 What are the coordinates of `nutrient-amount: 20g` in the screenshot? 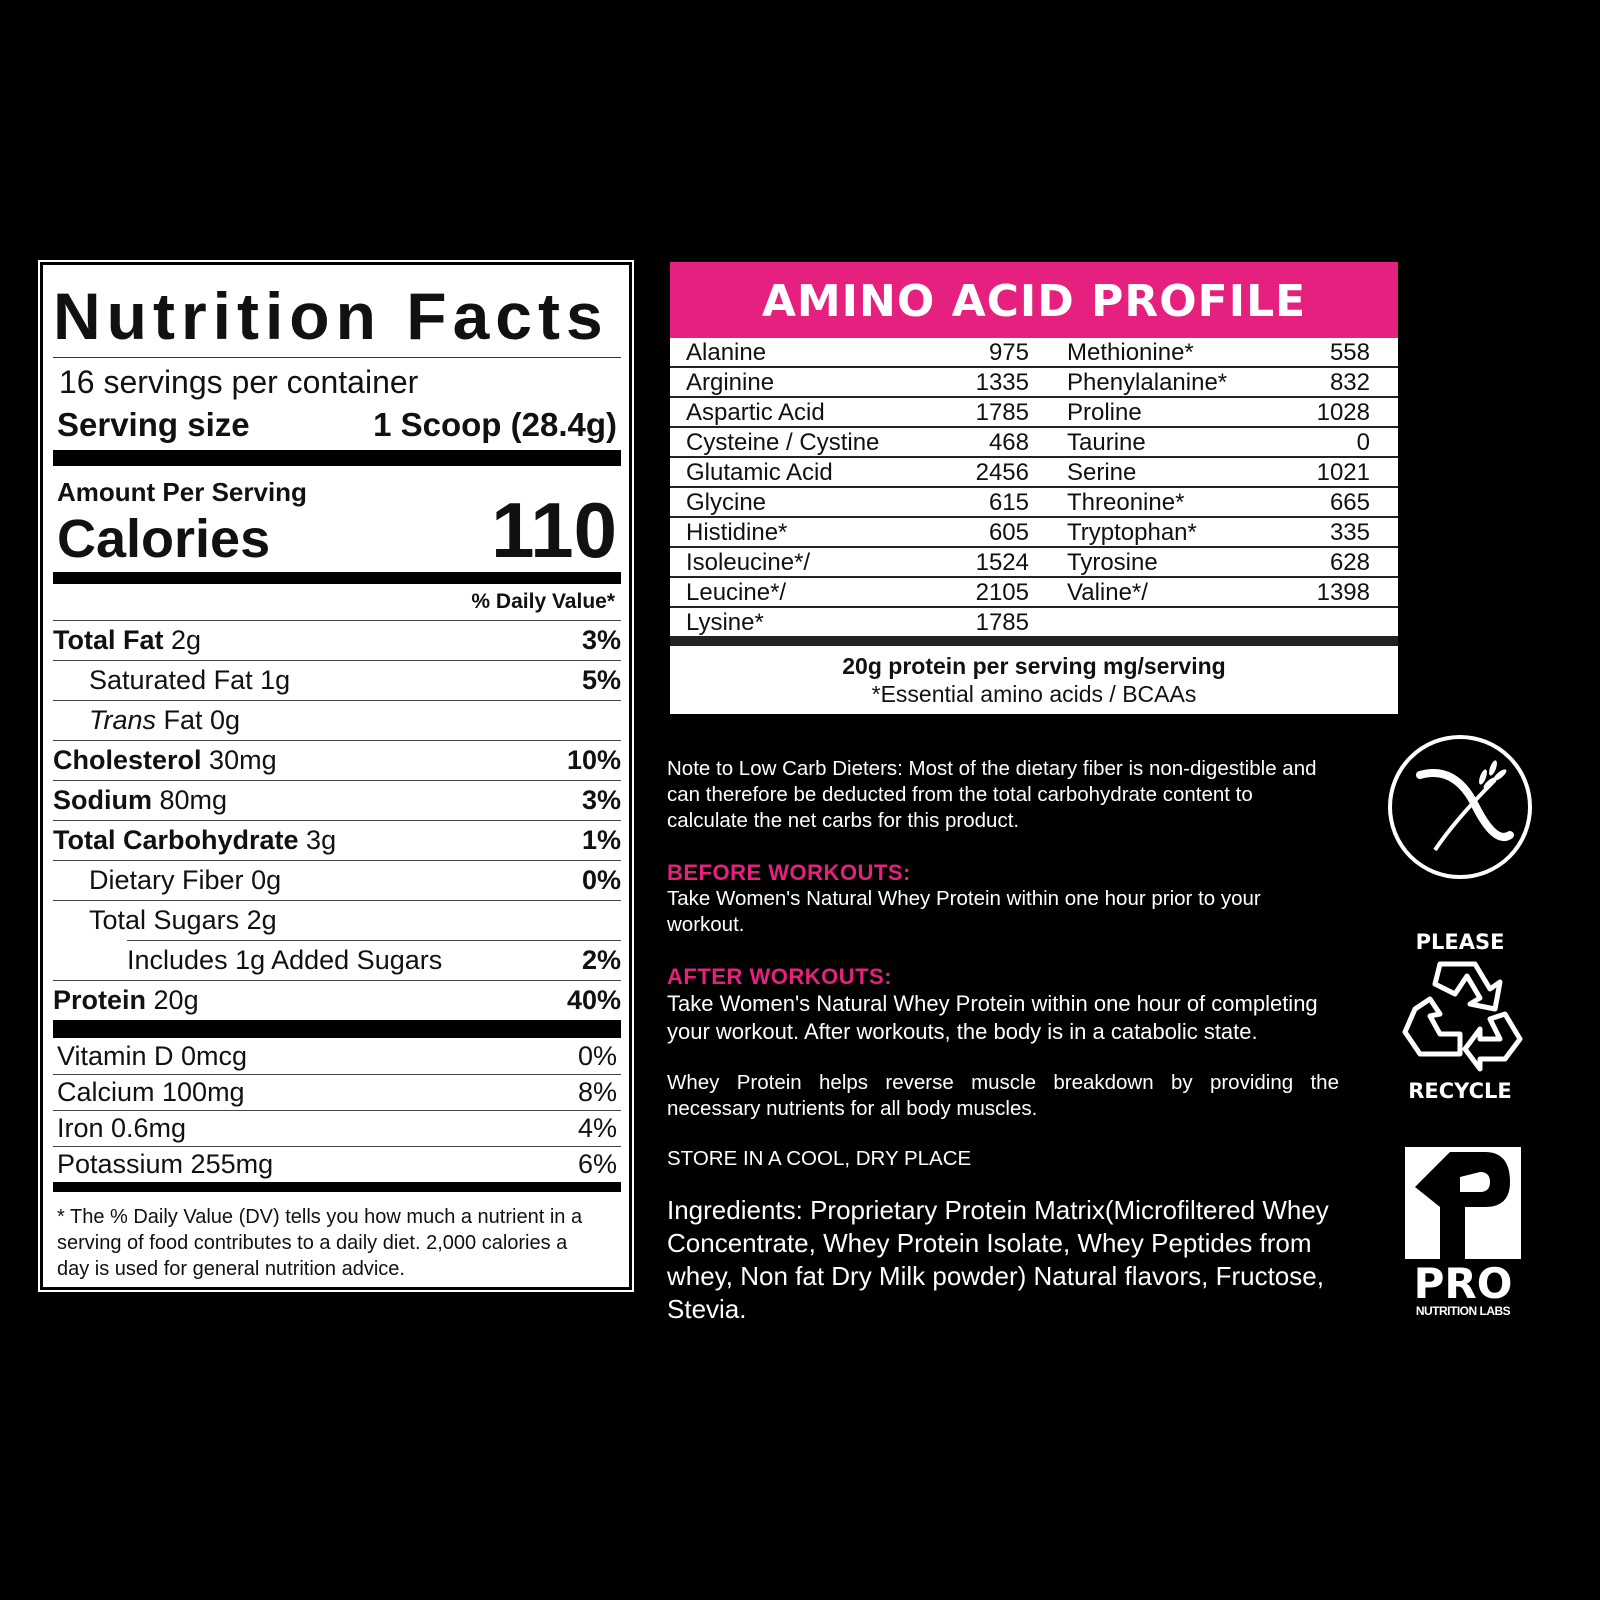 It's located at (176, 1000).